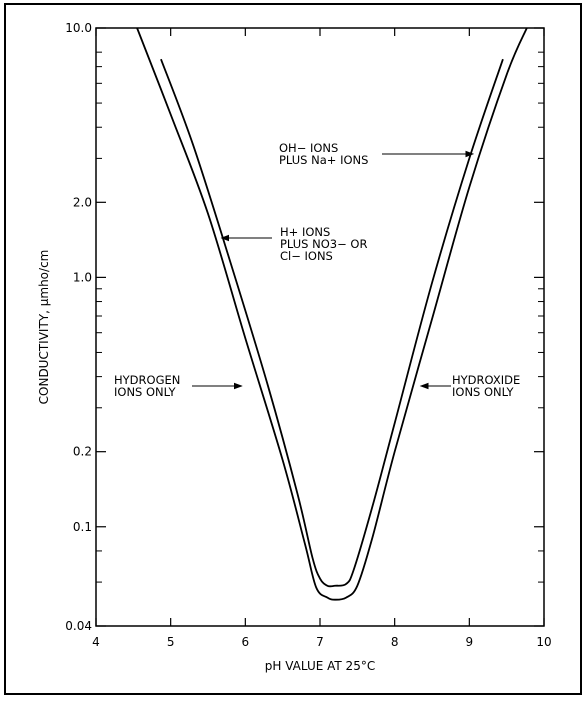 The width and height of the screenshot is (588, 701). What do you see at coordinates (246, 642) in the screenshot?
I see `x-tick-label: 6` at bounding box center [246, 642].